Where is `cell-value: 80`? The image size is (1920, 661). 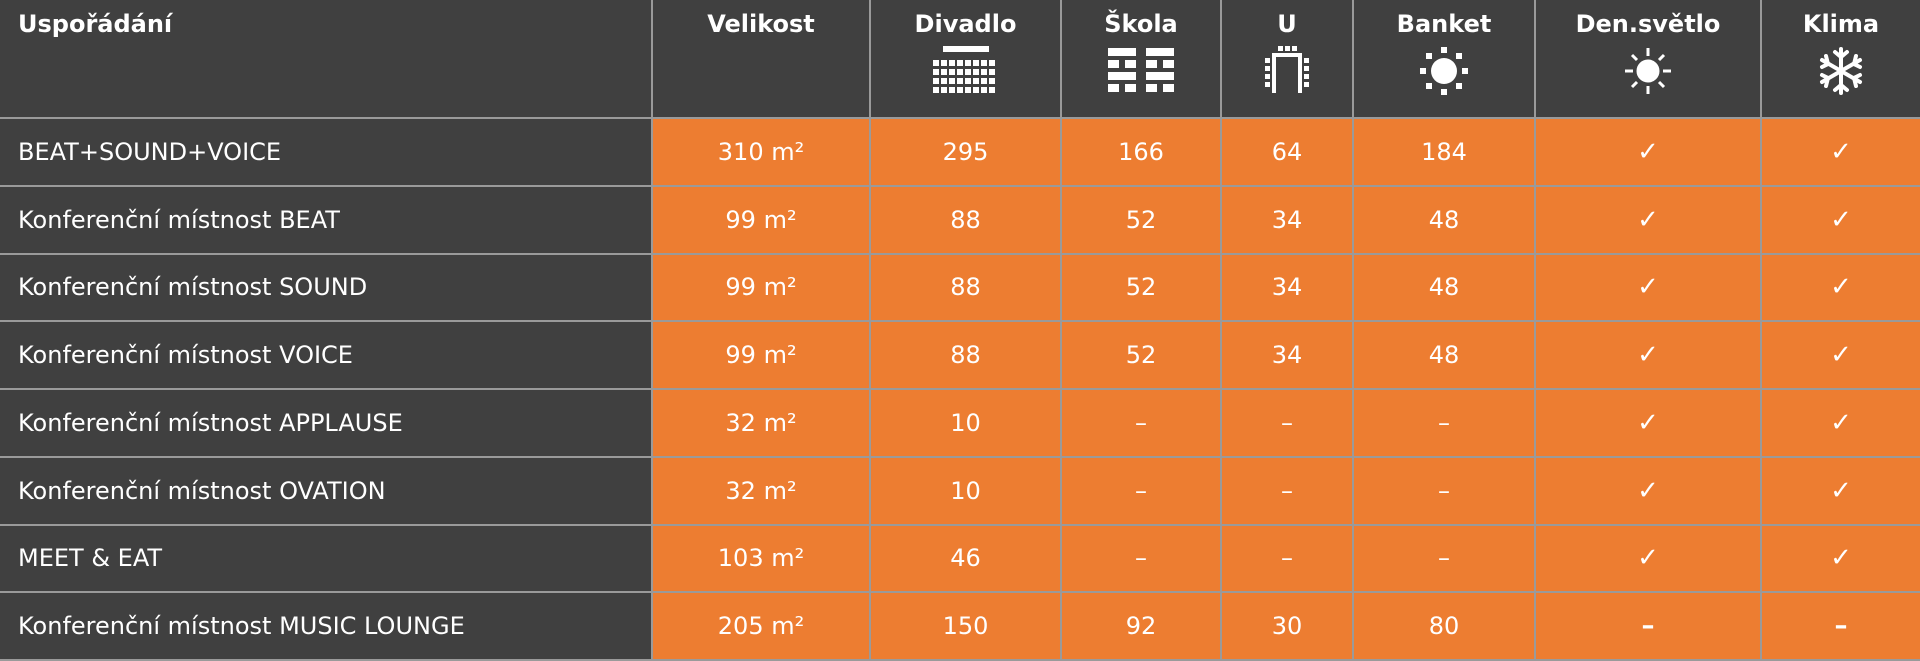
cell-value: 80 is located at coordinates (1444, 626).